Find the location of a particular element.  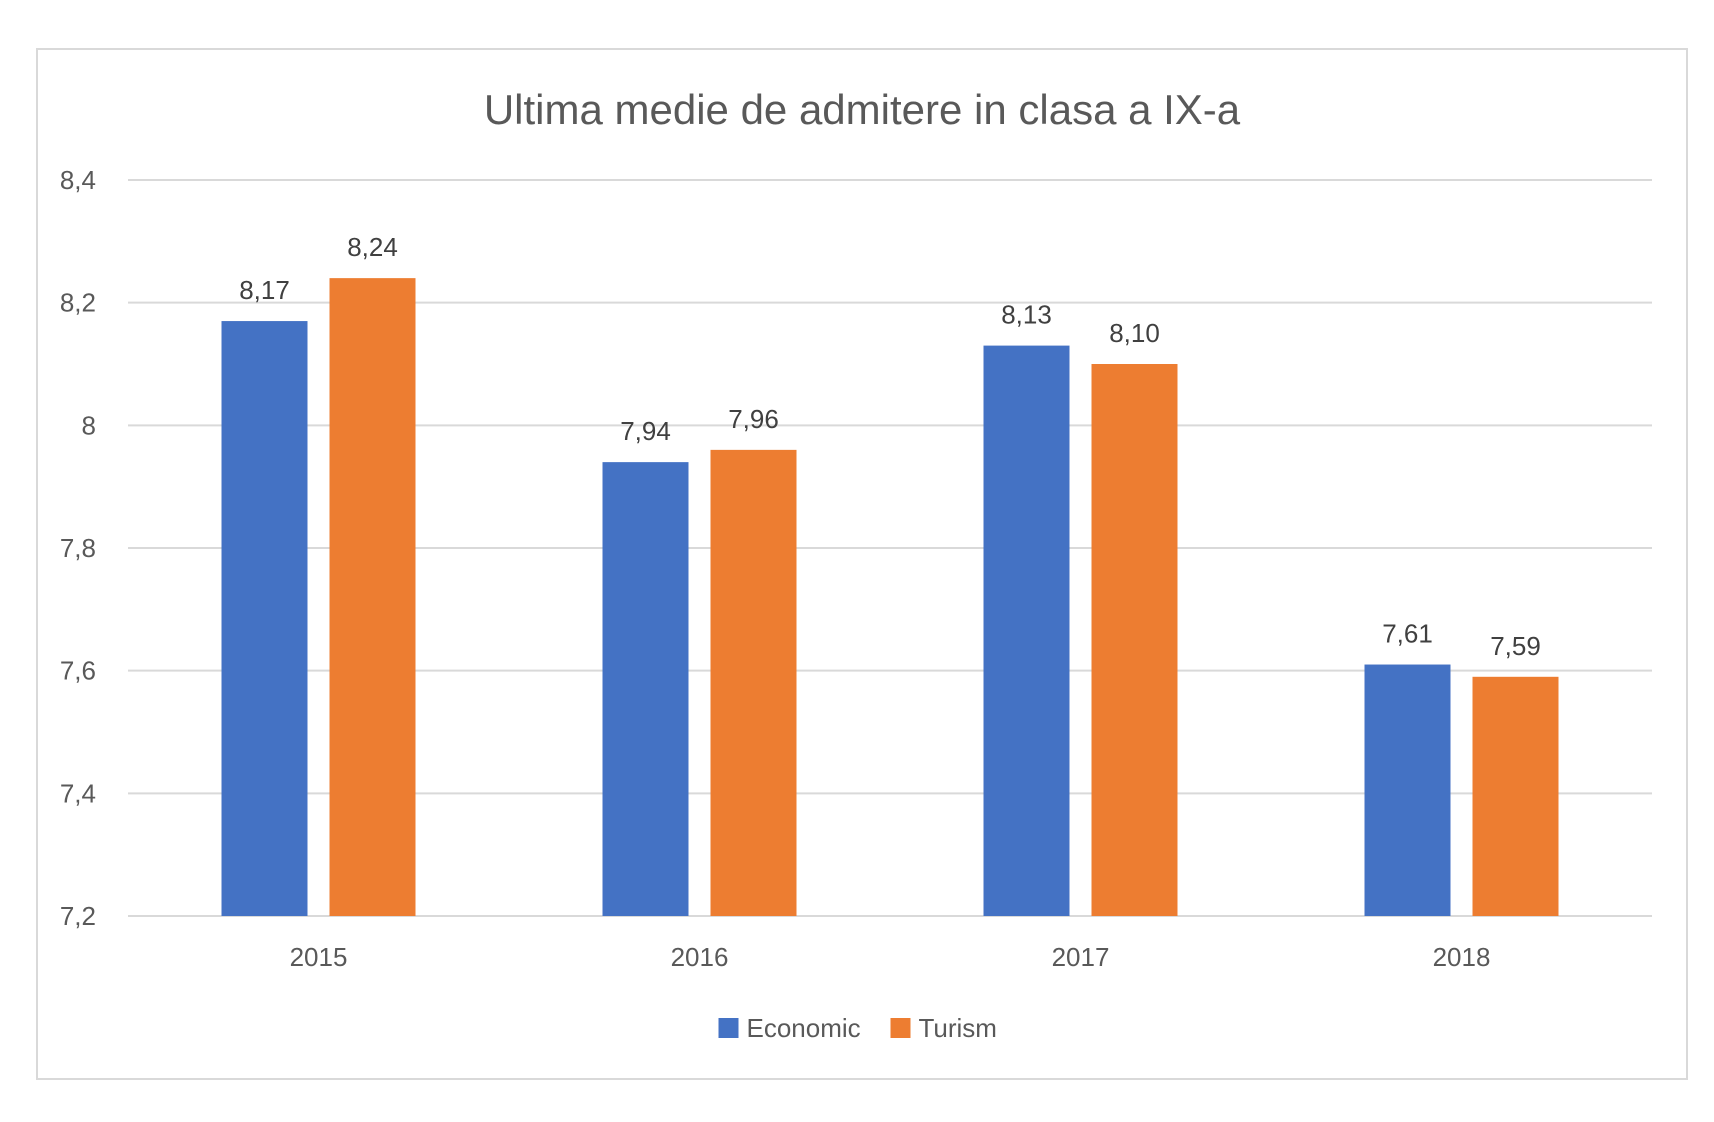

data-label: 8,24 is located at coordinates (372, 247).